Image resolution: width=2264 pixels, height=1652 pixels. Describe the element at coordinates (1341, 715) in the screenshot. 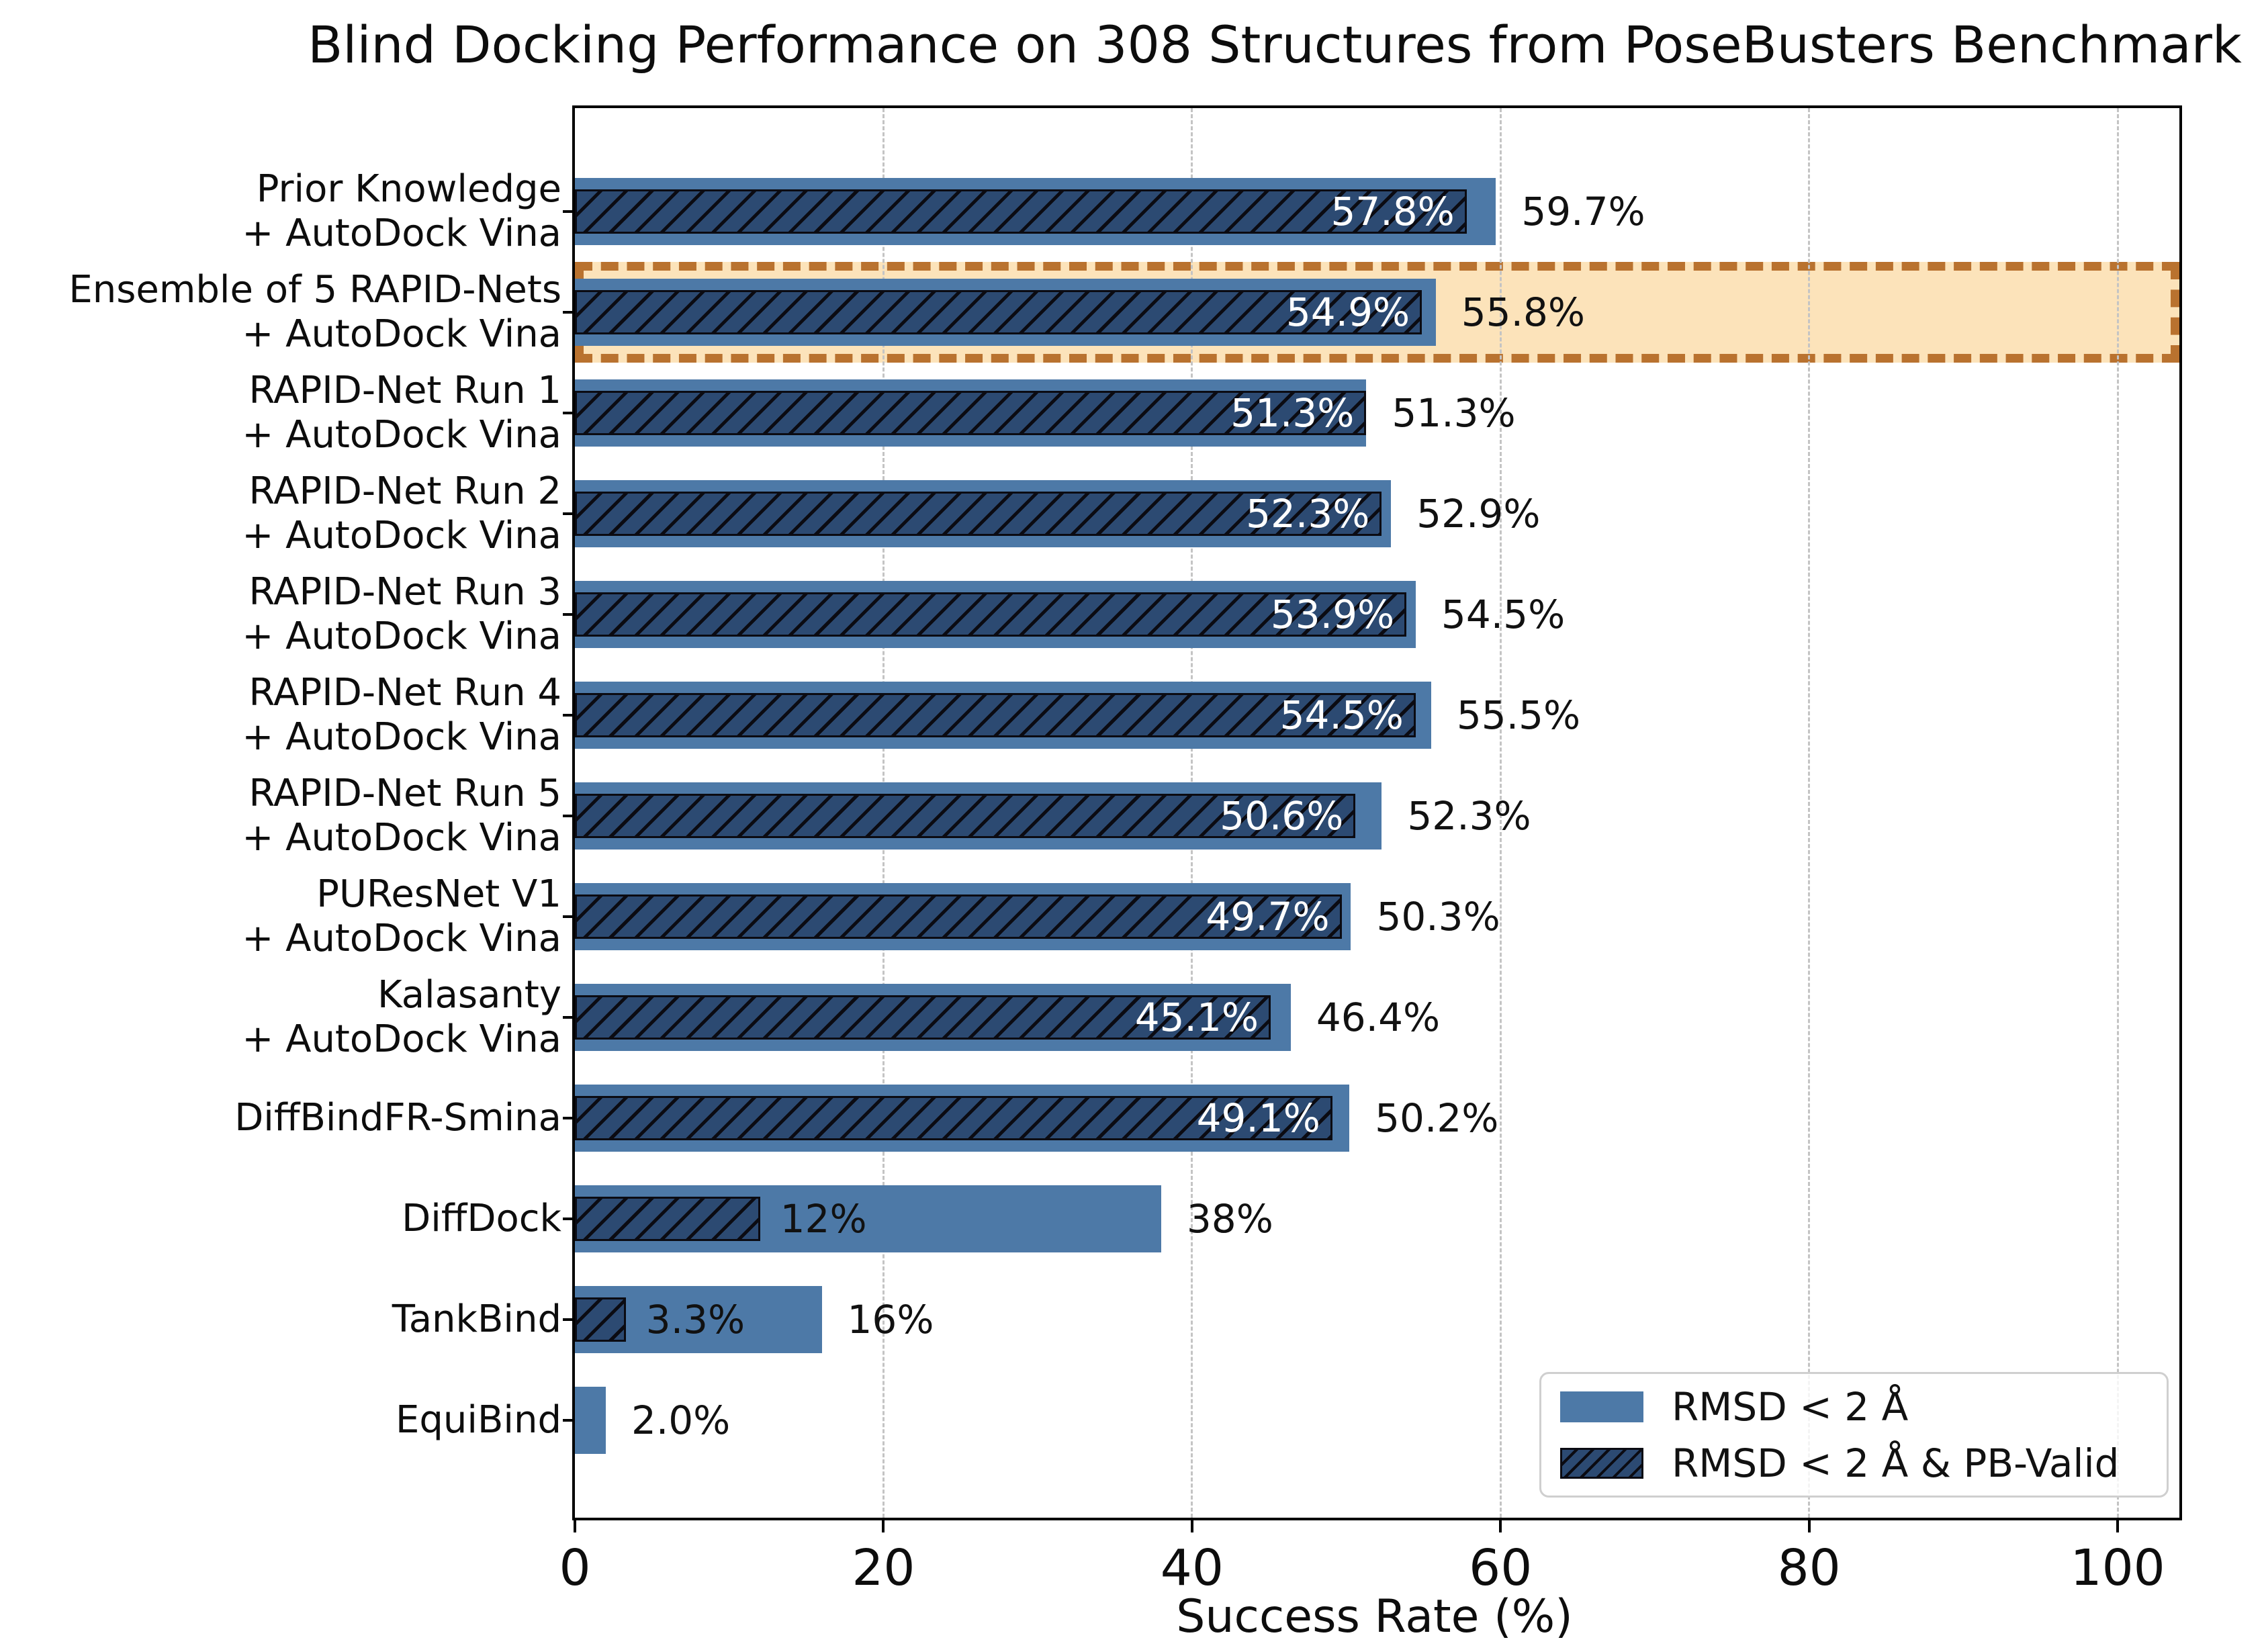

I see `value-label-pbvalid-5: 54.5%` at that location.